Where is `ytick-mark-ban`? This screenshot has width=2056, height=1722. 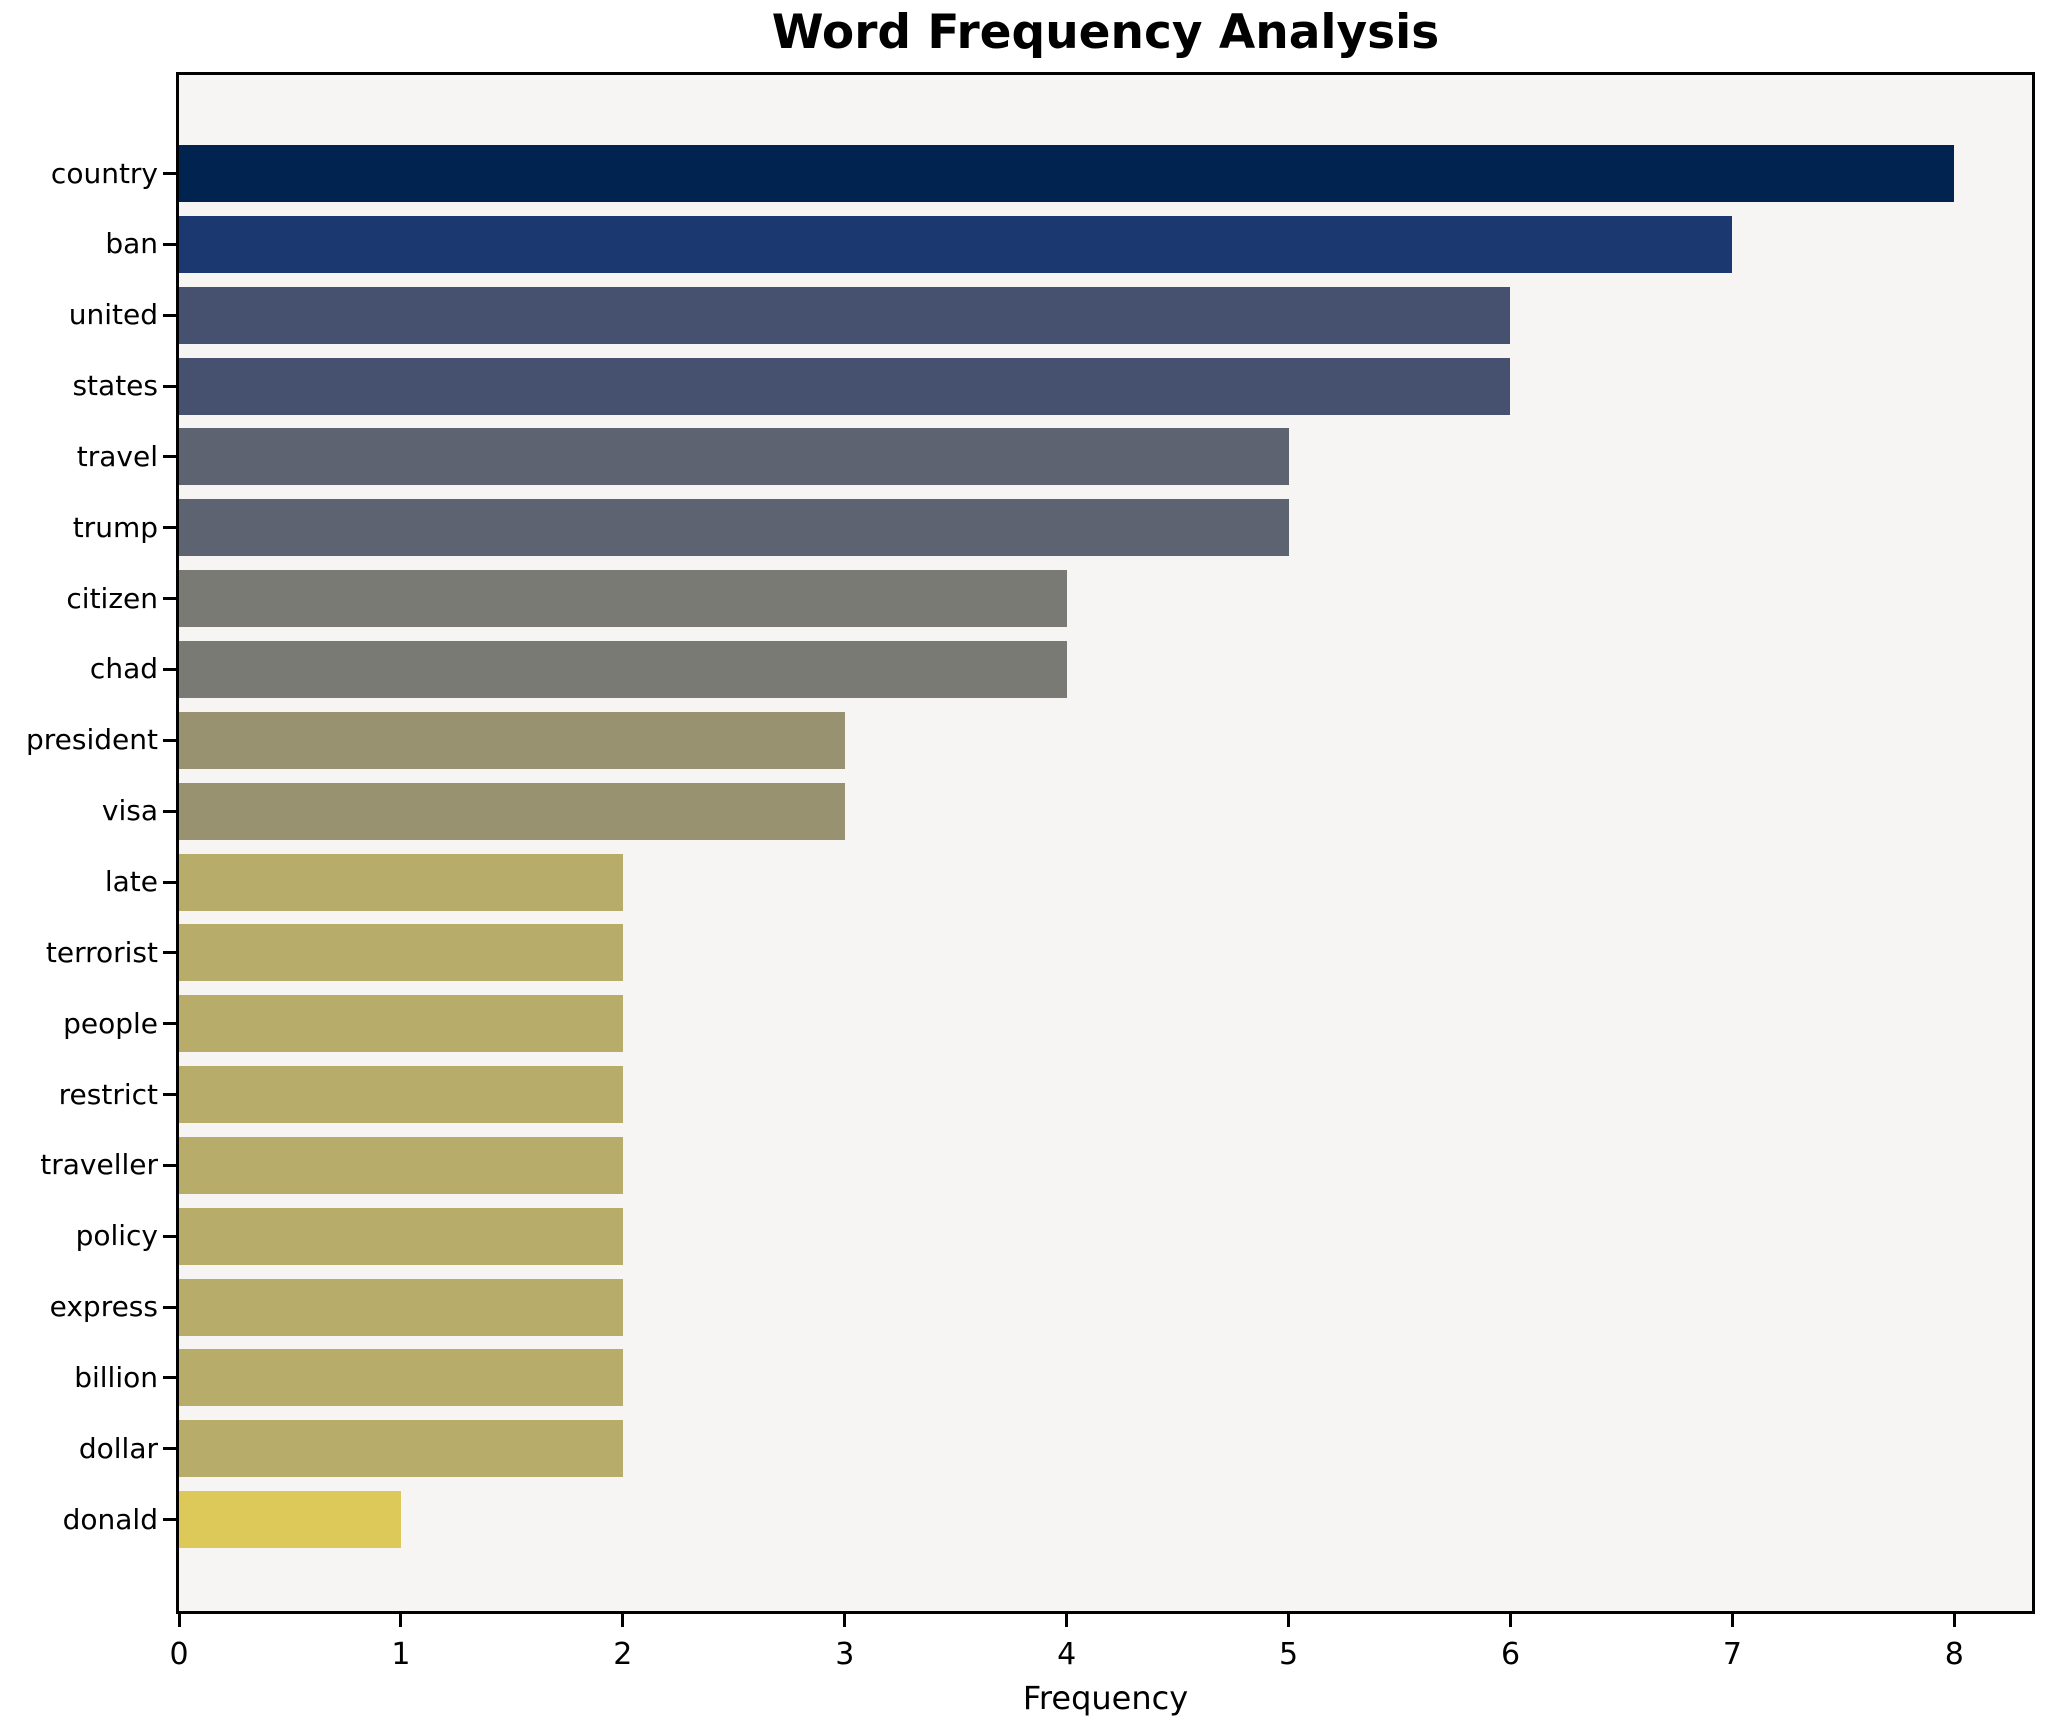 ytick-mark-ban is located at coordinates (169, 244).